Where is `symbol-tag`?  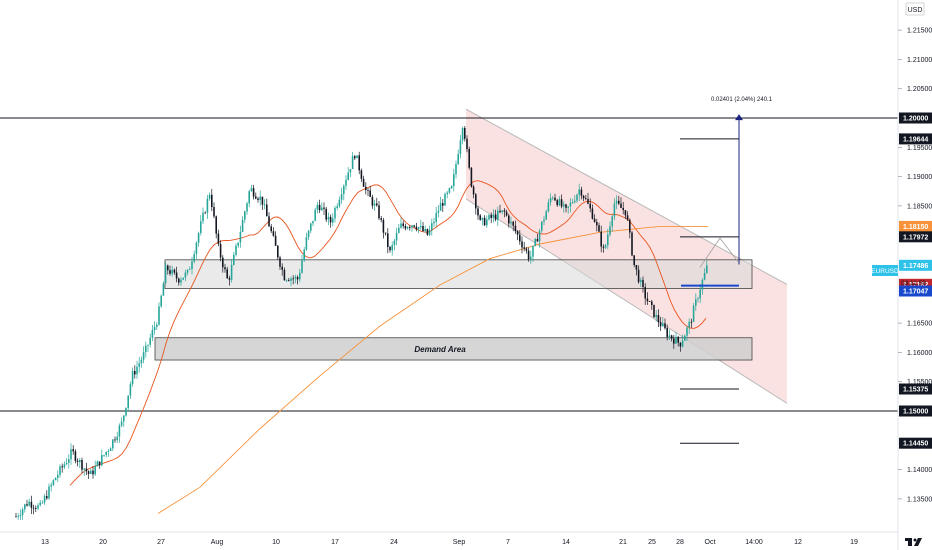
symbol-tag is located at coordinates (885, 270).